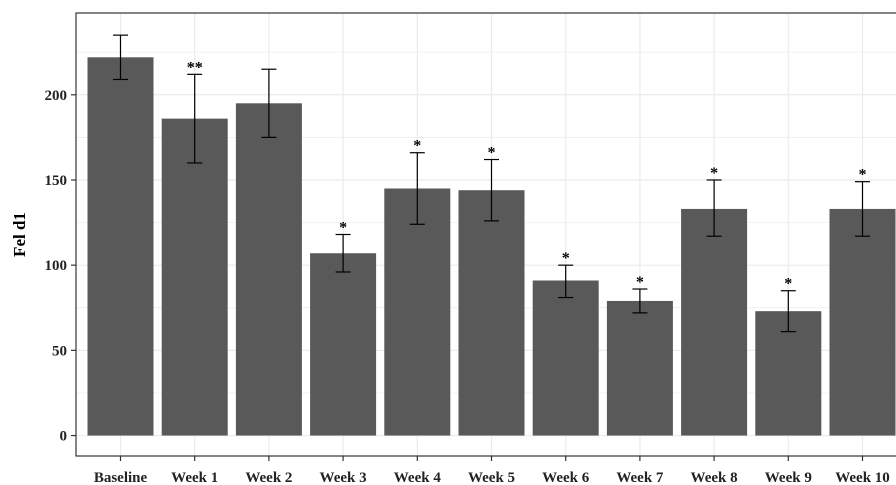 The width and height of the screenshot is (896, 485). What do you see at coordinates (56, 181) in the screenshot?
I see `y-tick-label: 150` at bounding box center [56, 181].